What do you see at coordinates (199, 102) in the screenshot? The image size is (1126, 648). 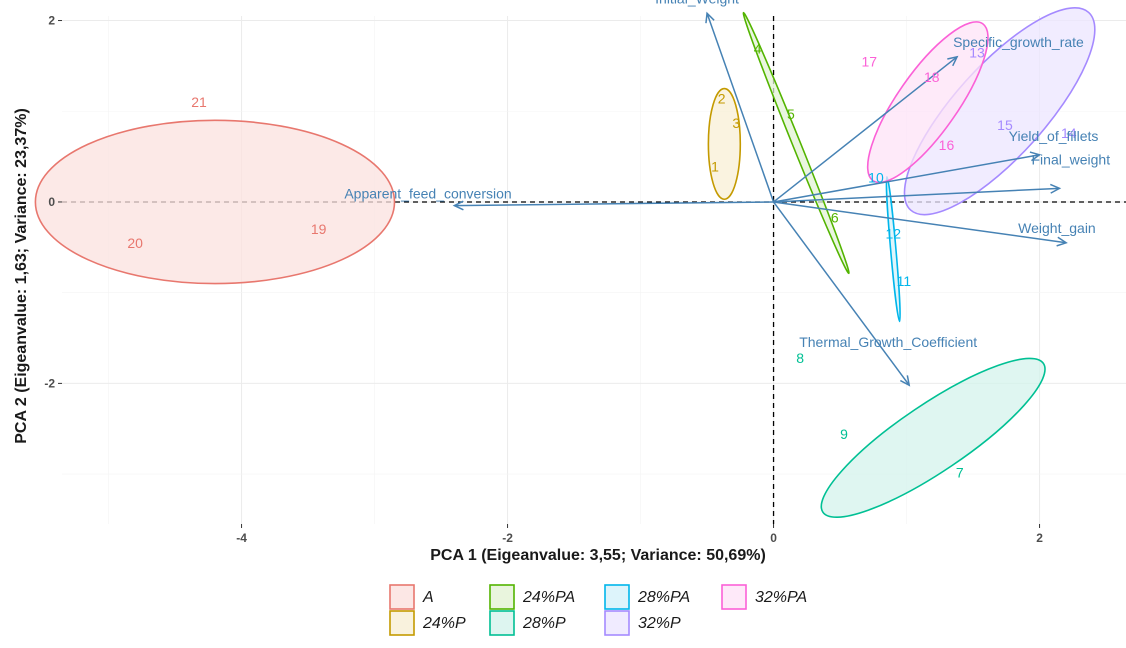 I see `observation-label: 21` at bounding box center [199, 102].